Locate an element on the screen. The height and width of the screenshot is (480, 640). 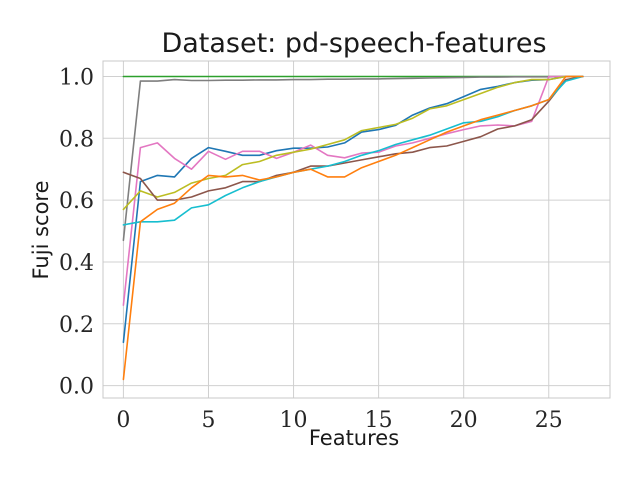
x-tick-label: 20 is located at coordinates (464, 420).